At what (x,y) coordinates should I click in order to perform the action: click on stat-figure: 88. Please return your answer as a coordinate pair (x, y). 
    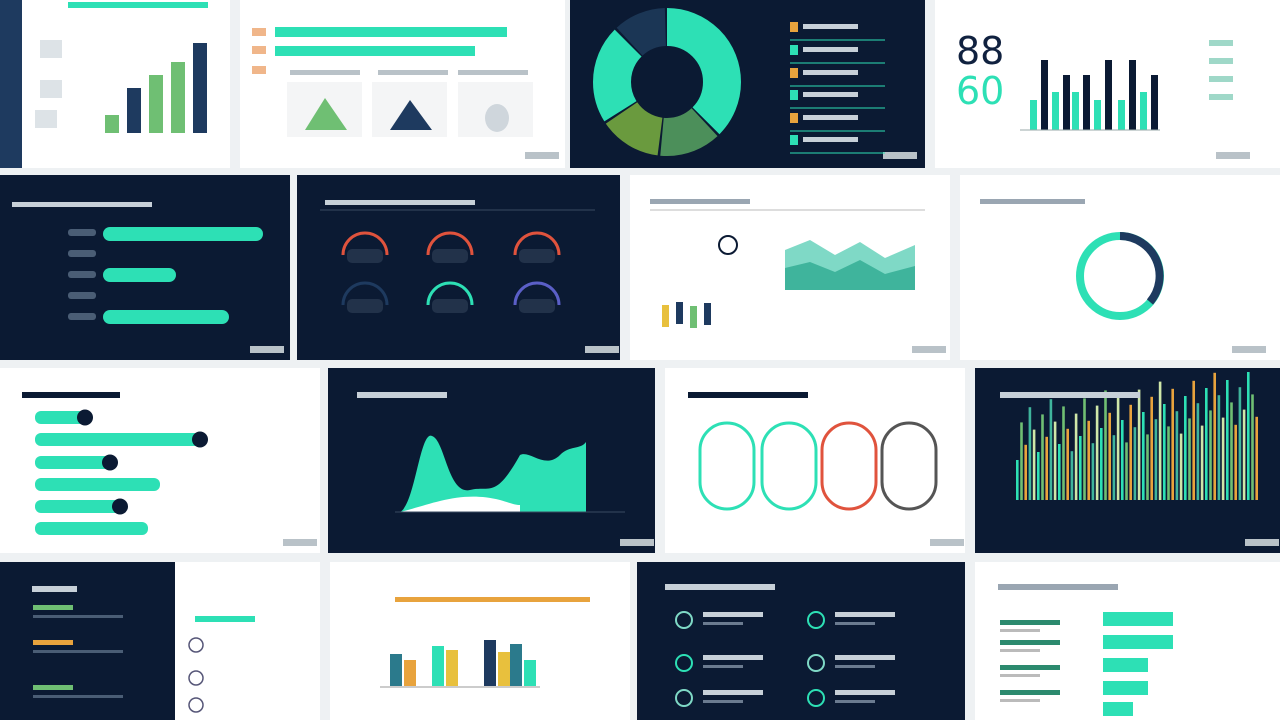
    Looking at the image, I should click on (980, 51).